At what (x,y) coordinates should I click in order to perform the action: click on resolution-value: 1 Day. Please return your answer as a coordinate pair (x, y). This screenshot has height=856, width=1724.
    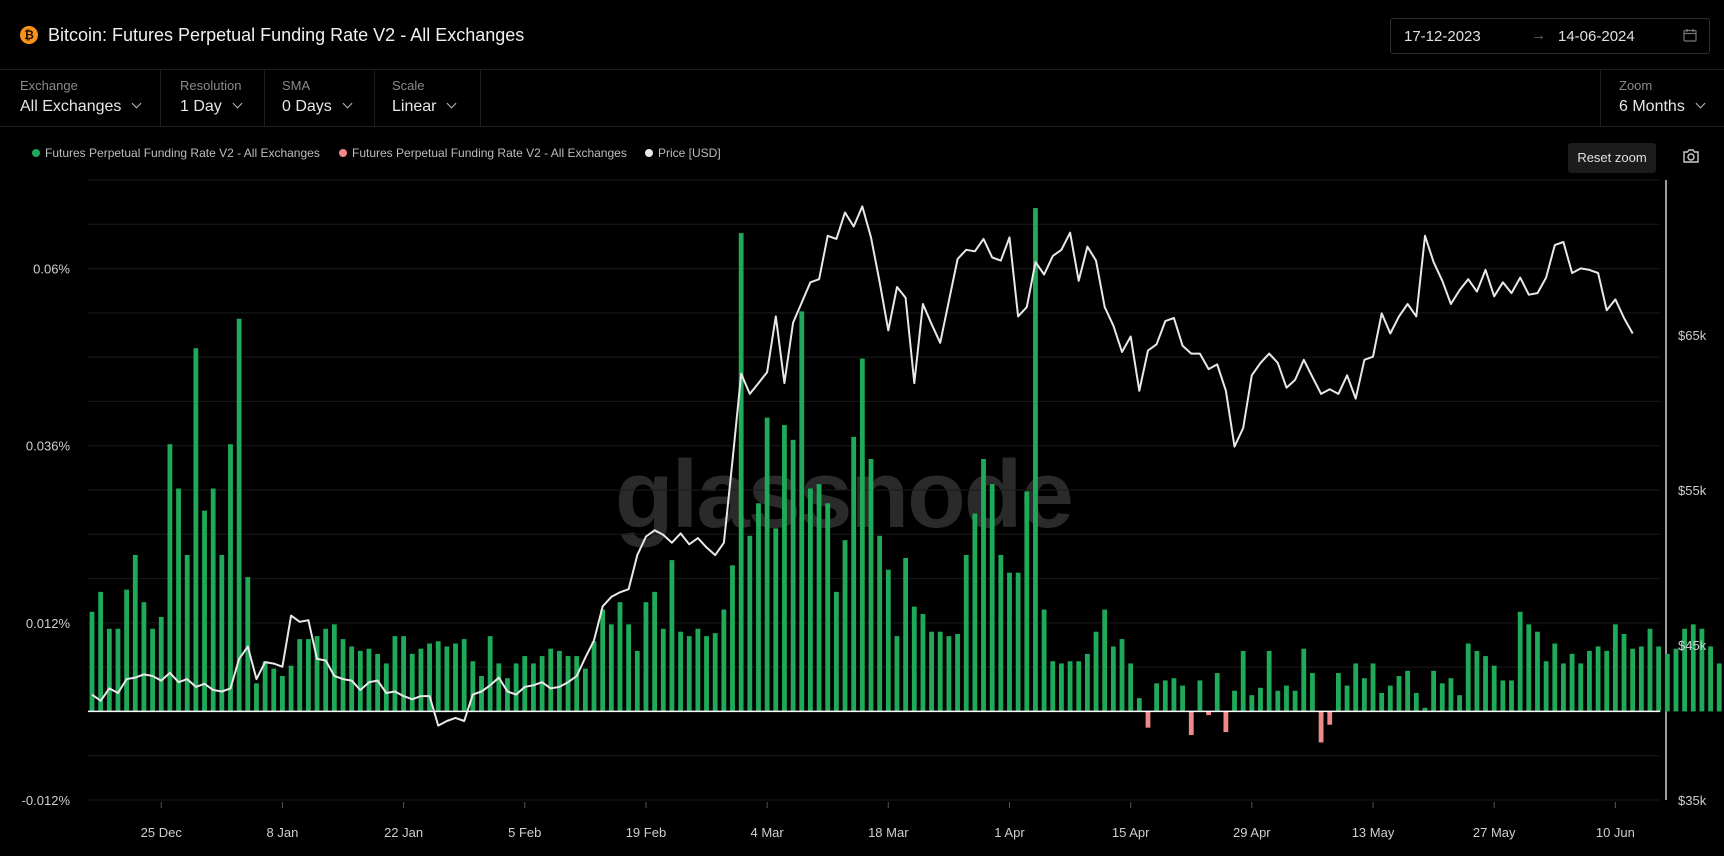
    Looking at the image, I should click on (201, 106).